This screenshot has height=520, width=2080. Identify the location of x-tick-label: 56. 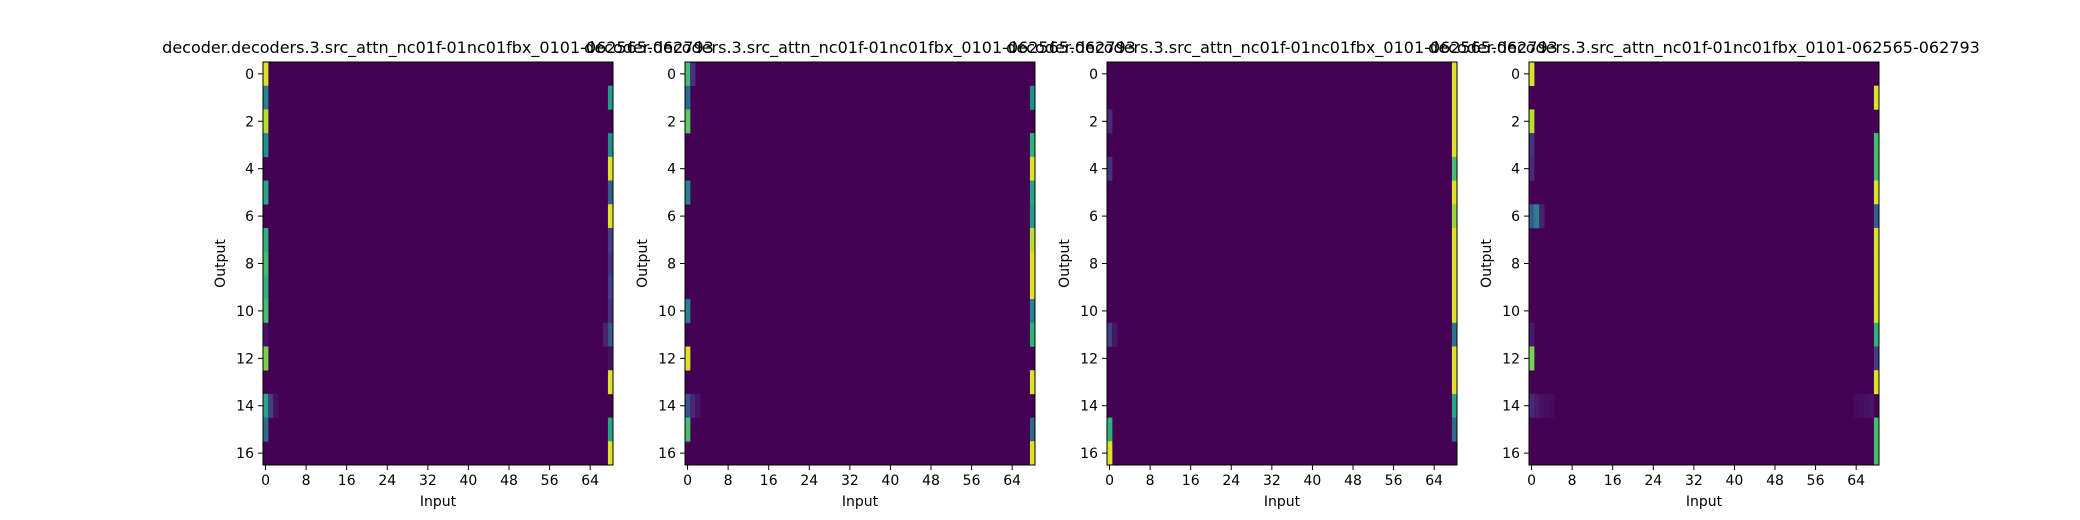
(1816, 481).